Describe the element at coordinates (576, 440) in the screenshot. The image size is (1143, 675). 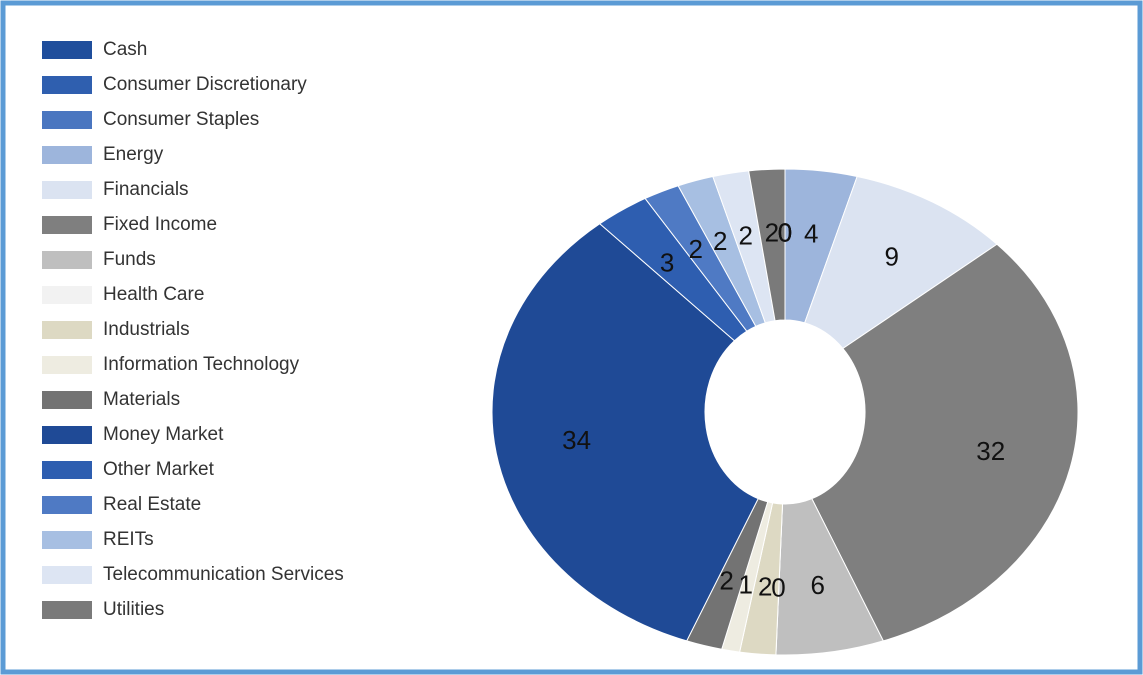
I see `data-label: 34` at that location.